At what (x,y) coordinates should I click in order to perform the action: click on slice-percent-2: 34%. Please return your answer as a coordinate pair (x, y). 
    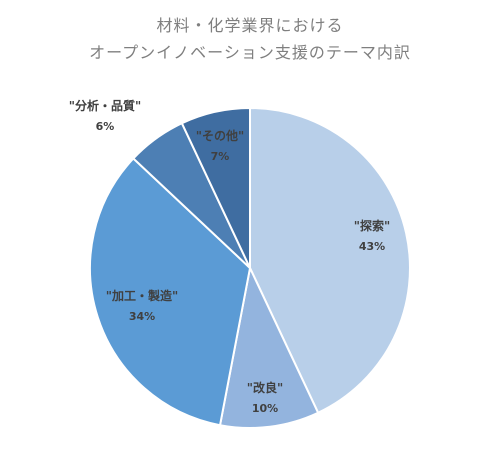
    Looking at the image, I should click on (142, 316).